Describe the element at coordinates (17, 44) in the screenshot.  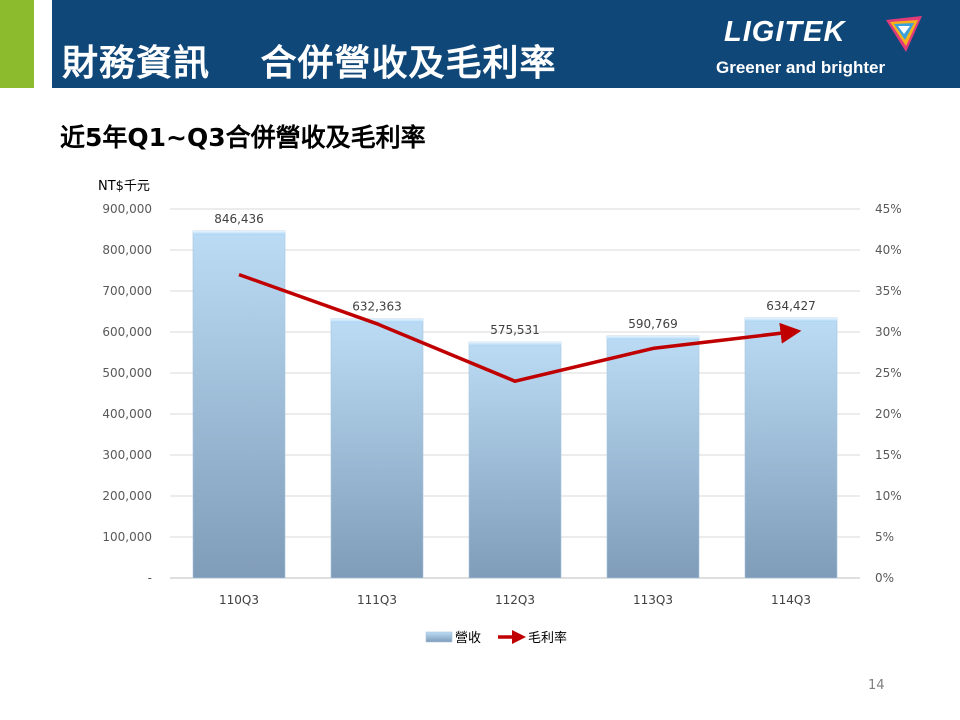
I see `accent-bar` at that location.